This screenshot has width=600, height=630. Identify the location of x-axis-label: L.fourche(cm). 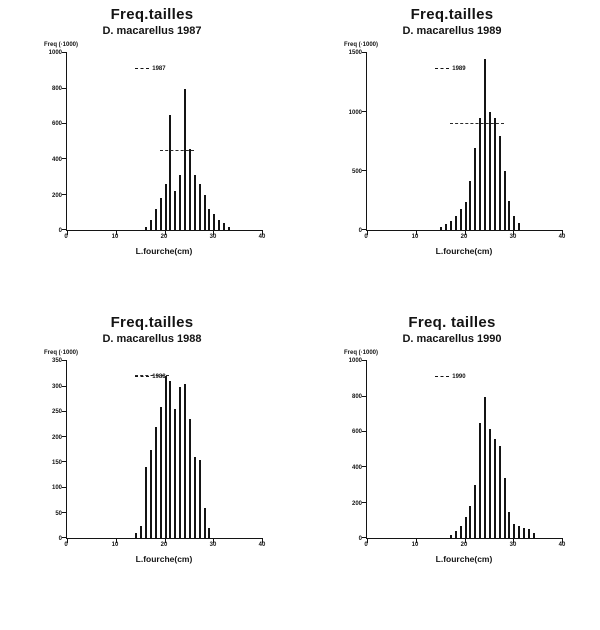
(164, 251).